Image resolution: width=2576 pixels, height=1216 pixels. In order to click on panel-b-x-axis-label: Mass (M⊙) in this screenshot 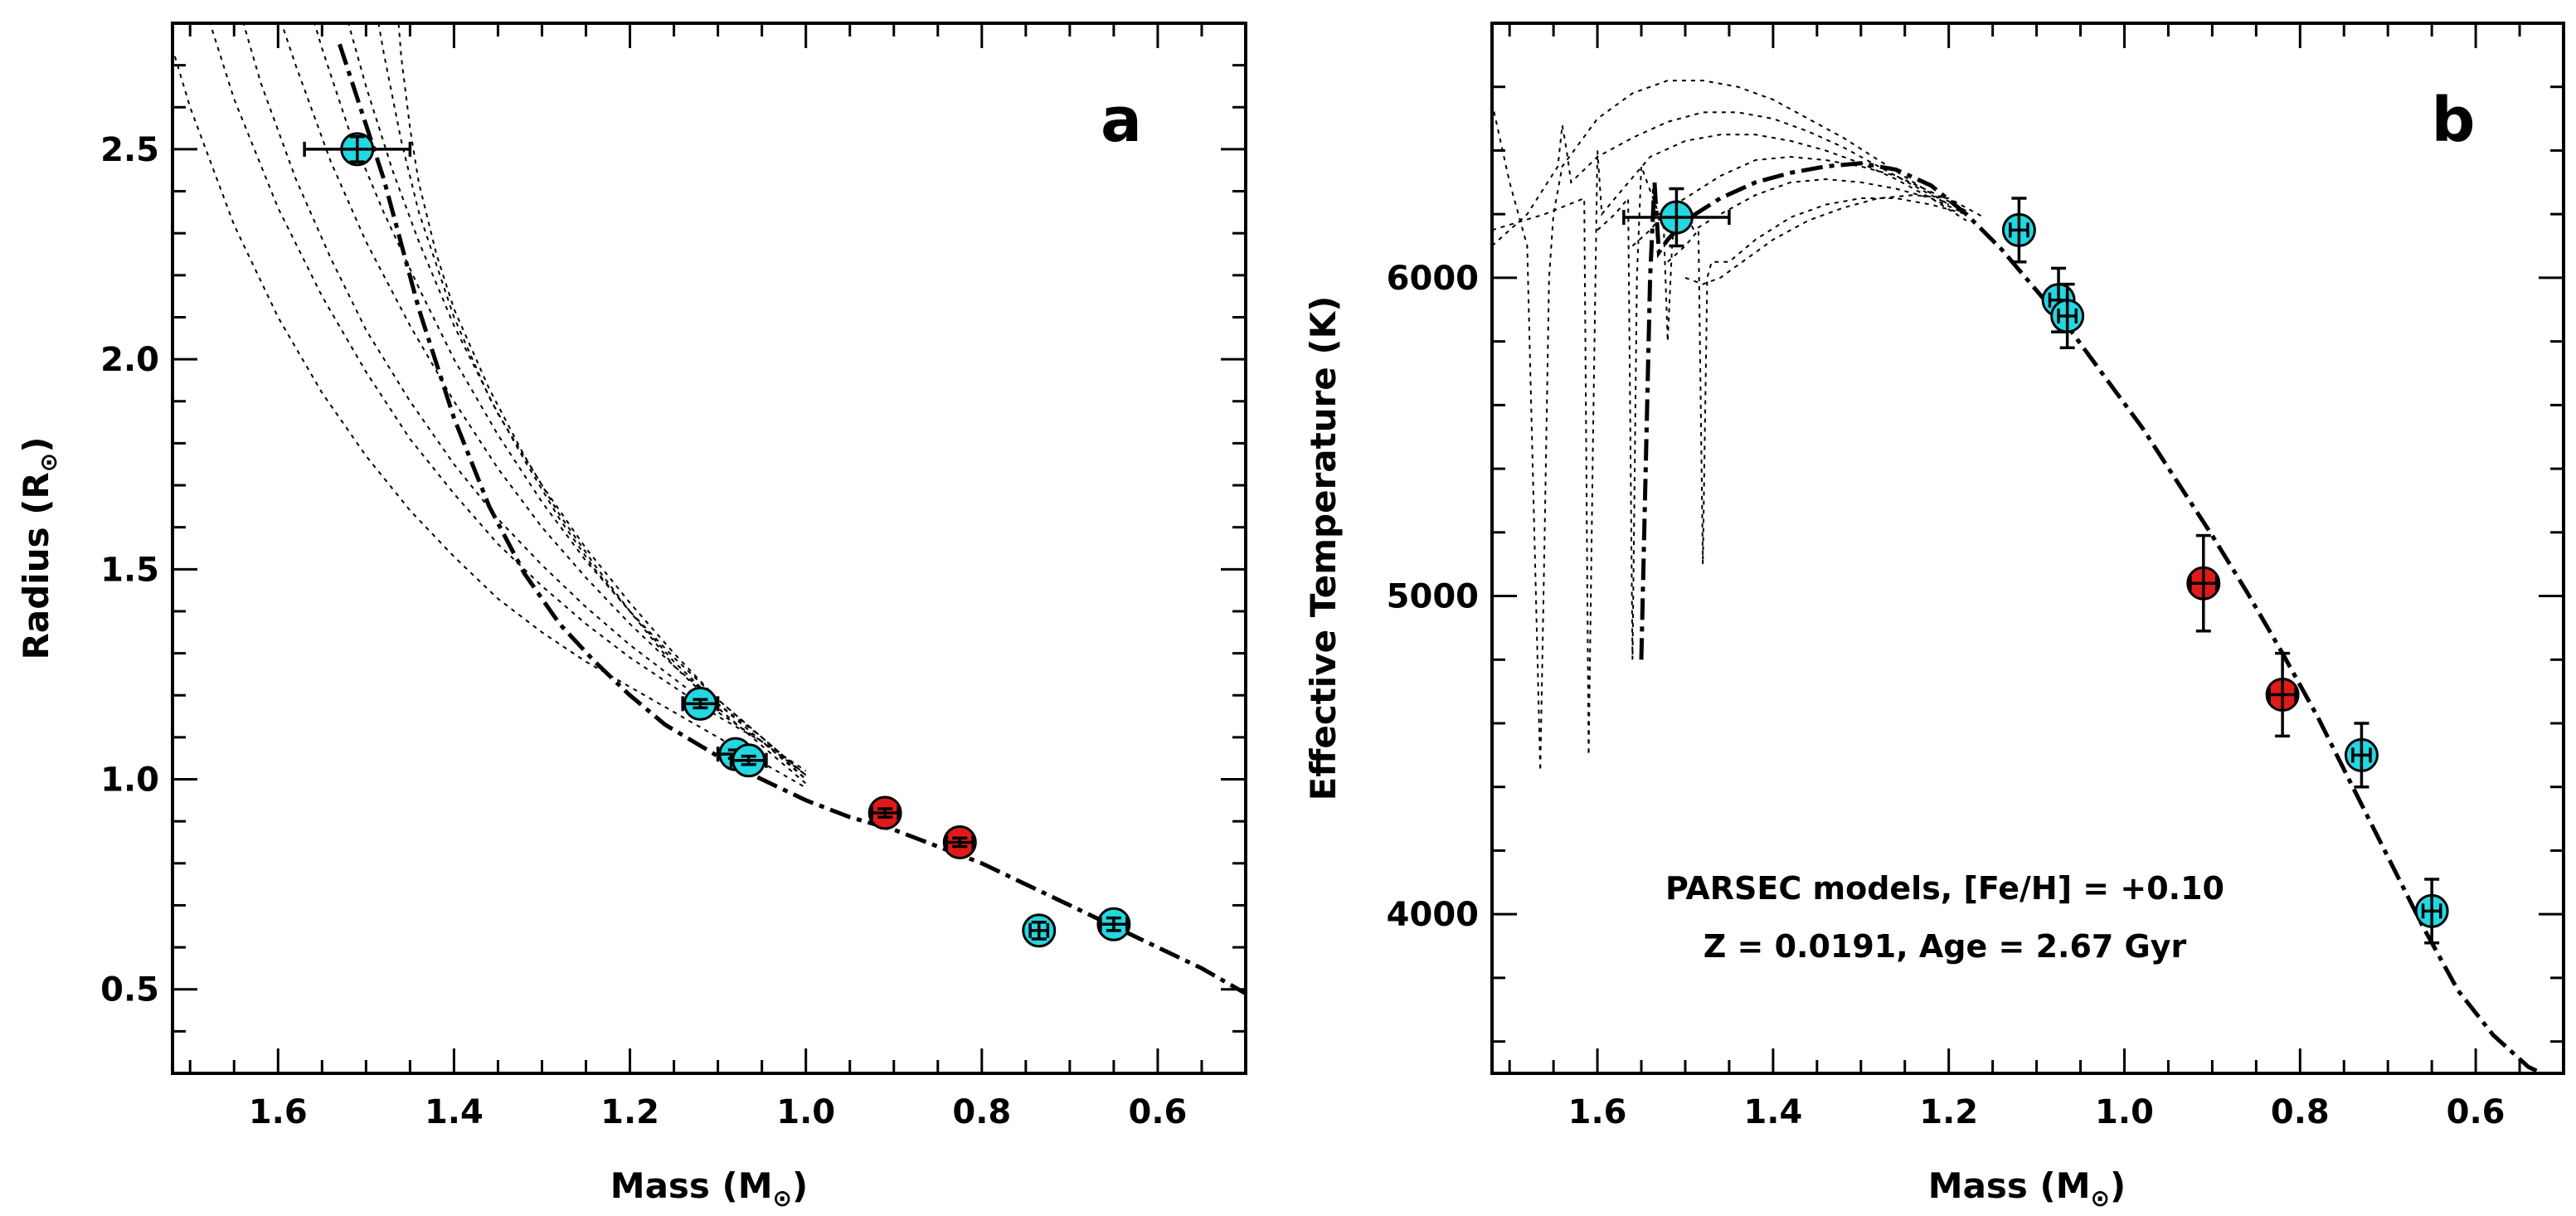, I will do `click(2027, 1189)`.